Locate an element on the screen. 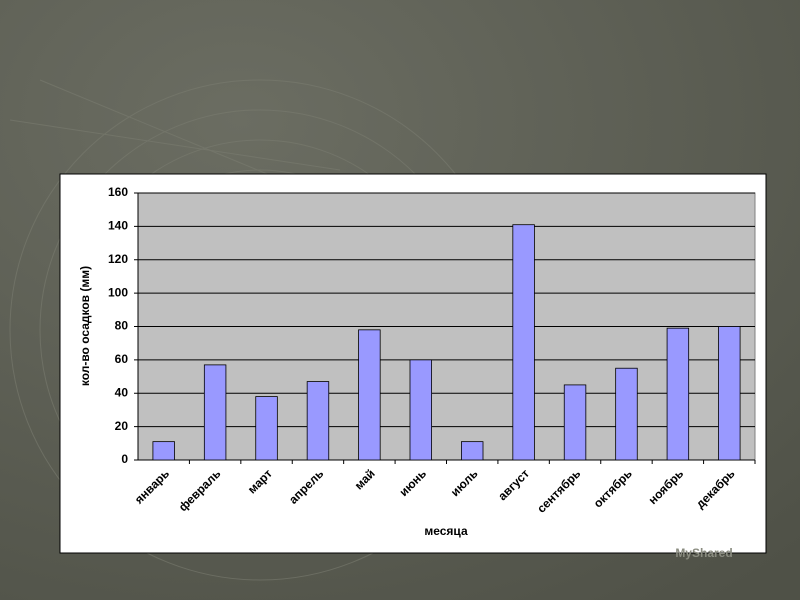  y-tick-label: 80 is located at coordinates (122, 326).